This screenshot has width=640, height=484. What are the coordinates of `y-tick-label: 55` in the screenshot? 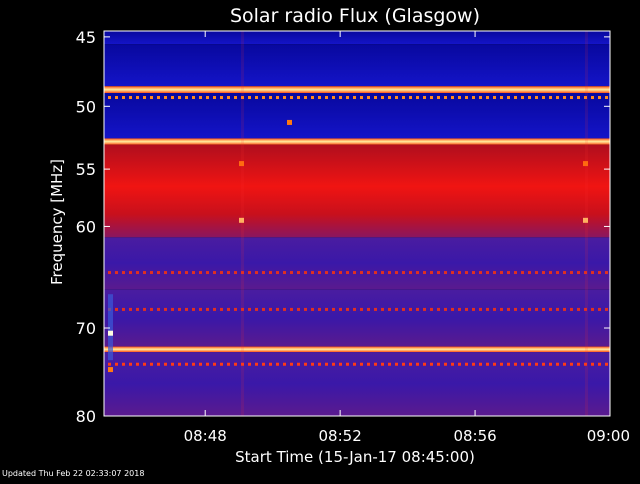 It's located at (86, 169).